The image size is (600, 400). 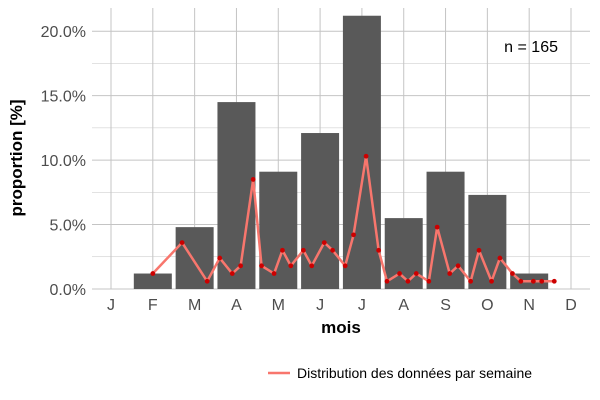 I want to click on y-tick-label-4: 20.0%, so click(x=63, y=32).